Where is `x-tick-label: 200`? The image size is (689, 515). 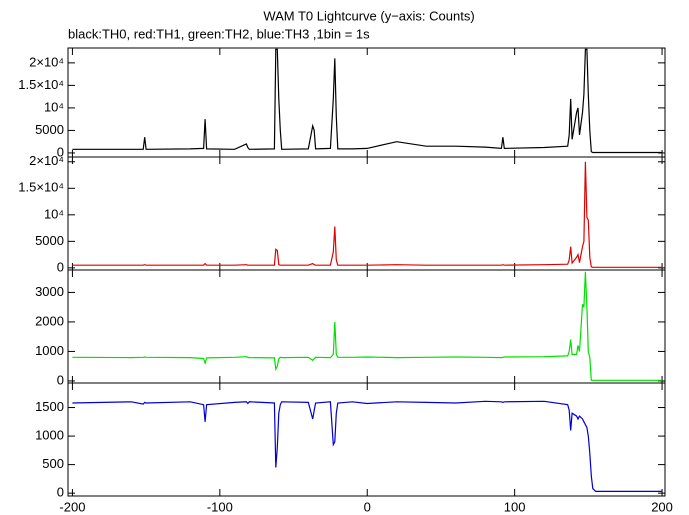
x-tick-label: 200 is located at coordinates (662, 506).